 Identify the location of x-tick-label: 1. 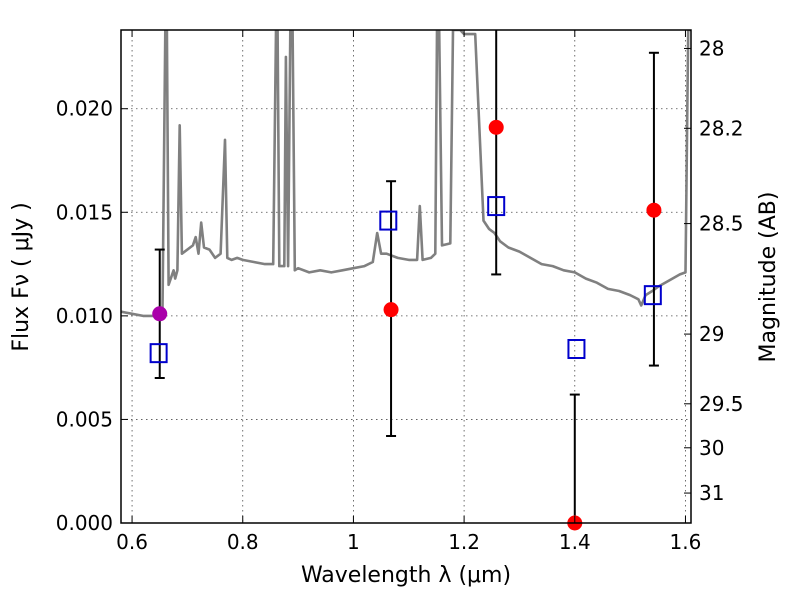
(353, 542).